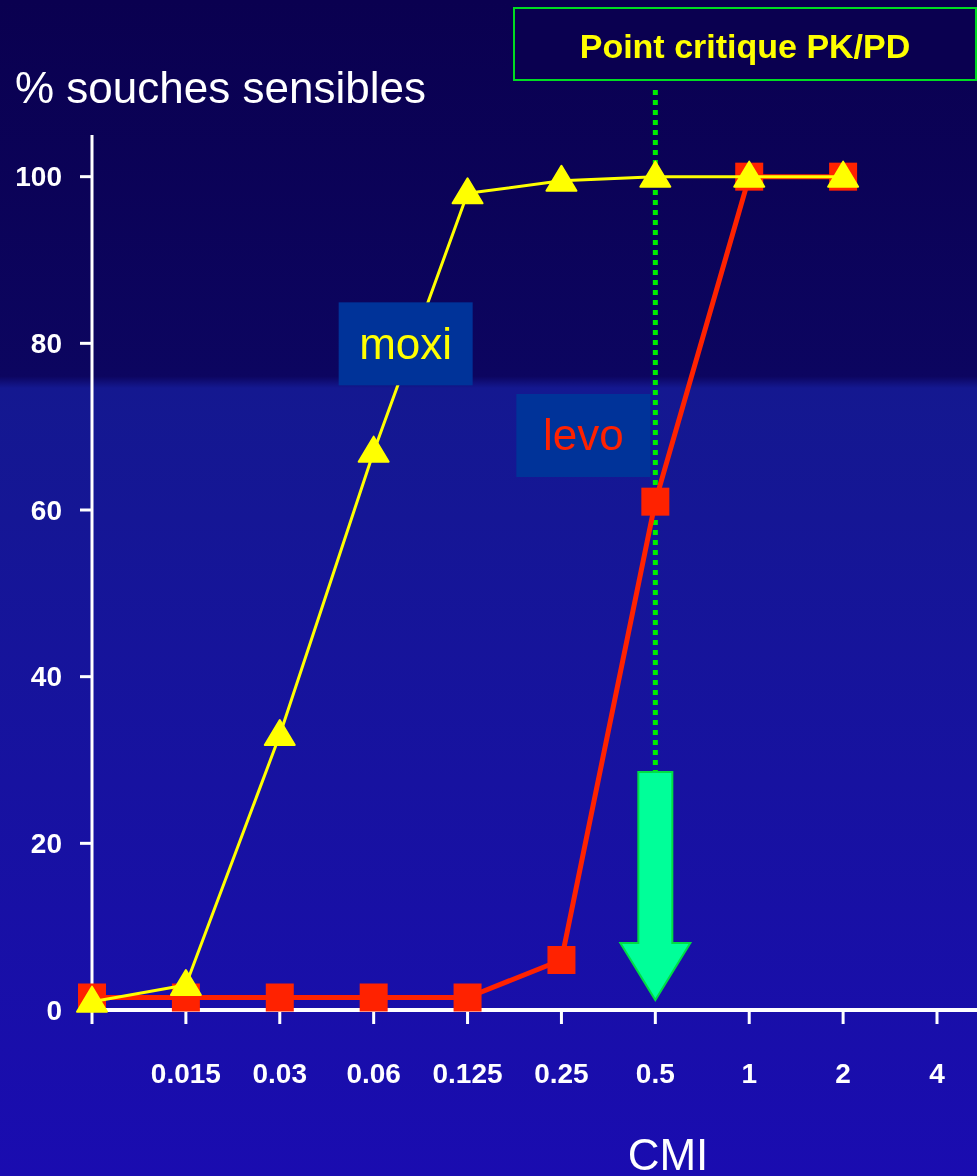 The width and height of the screenshot is (977, 1176). What do you see at coordinates (46, 510) in the screenshot?
I see `y-tick-label: 60` at bounding box center [46, 510].